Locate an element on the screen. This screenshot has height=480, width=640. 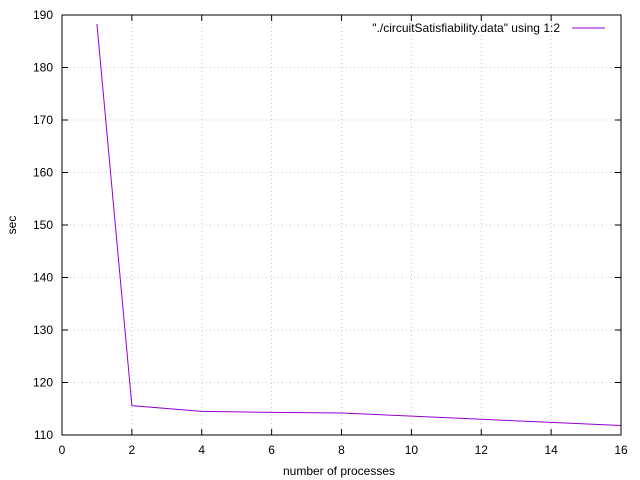
y-axis-label: sec is located at coordinates (12, 225).